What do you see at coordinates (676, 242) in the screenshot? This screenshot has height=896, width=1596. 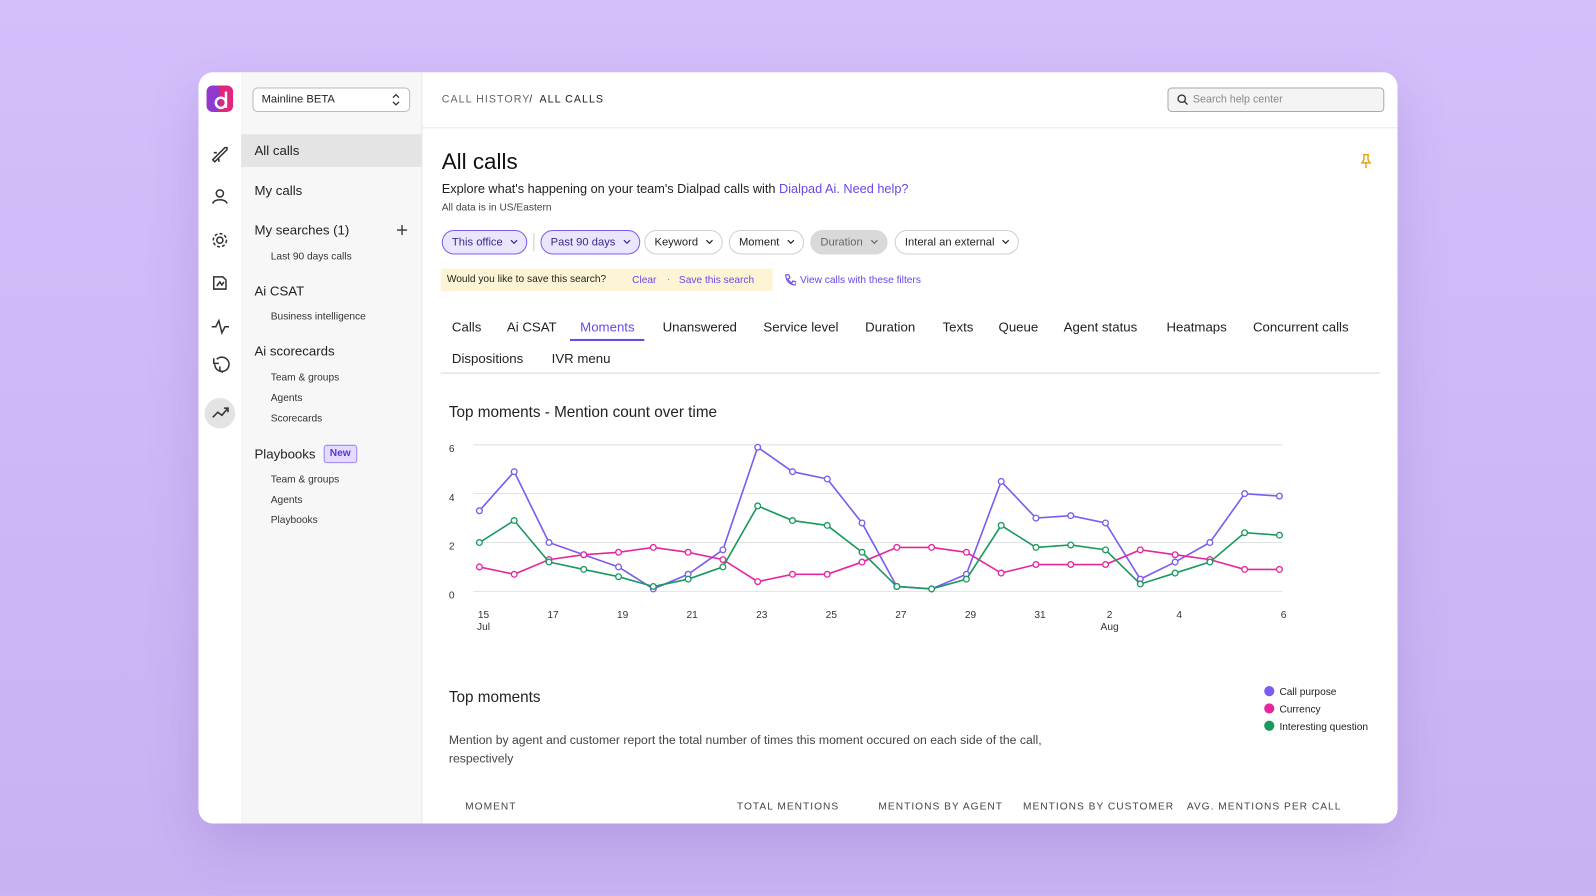 I see `filter-label: Keyword` at bounding box center [676, 242].